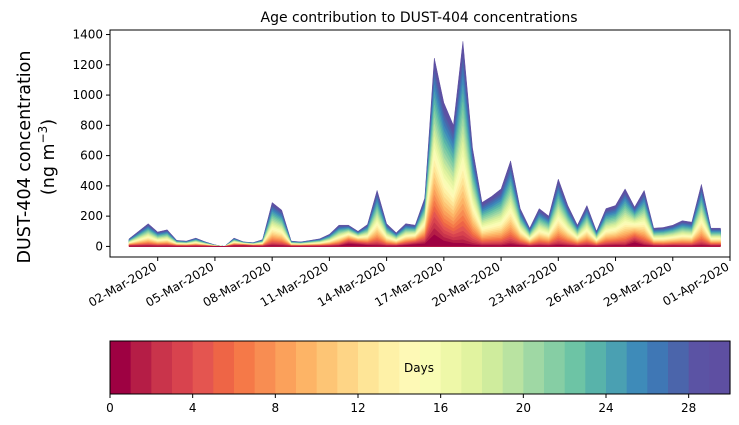 Image resolution: width=739 pixels, height=425 pixels. What do you see at coordinates (87, 65) in the screenshot?
I see `y-tick-label: 1200` at bounding box center [87, 65].